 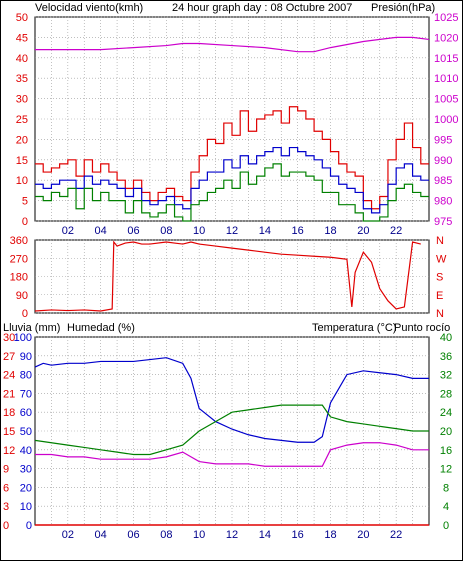 What do you see at coordinates (227, 276) in the screenshot?
I see `wind-direction-line` at bounding box center [227, 276].